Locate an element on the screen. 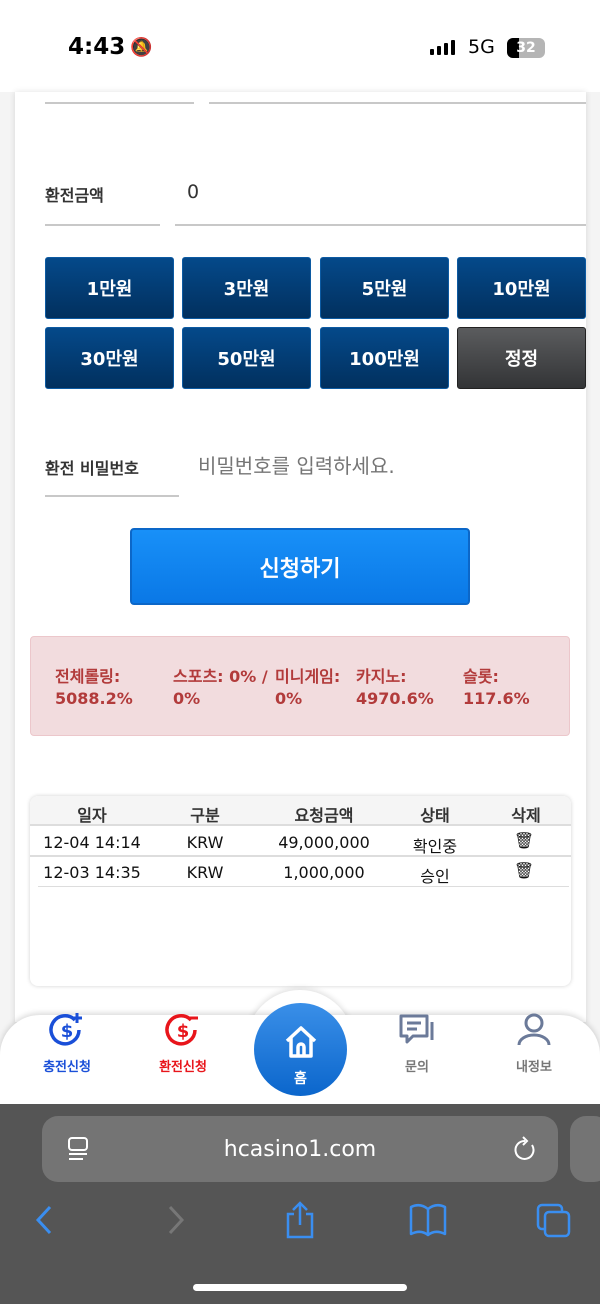 The height and width of the screenshot is (1304, 600). total-rolling-label: 전체롤링: is located at coordinates (88, 676).